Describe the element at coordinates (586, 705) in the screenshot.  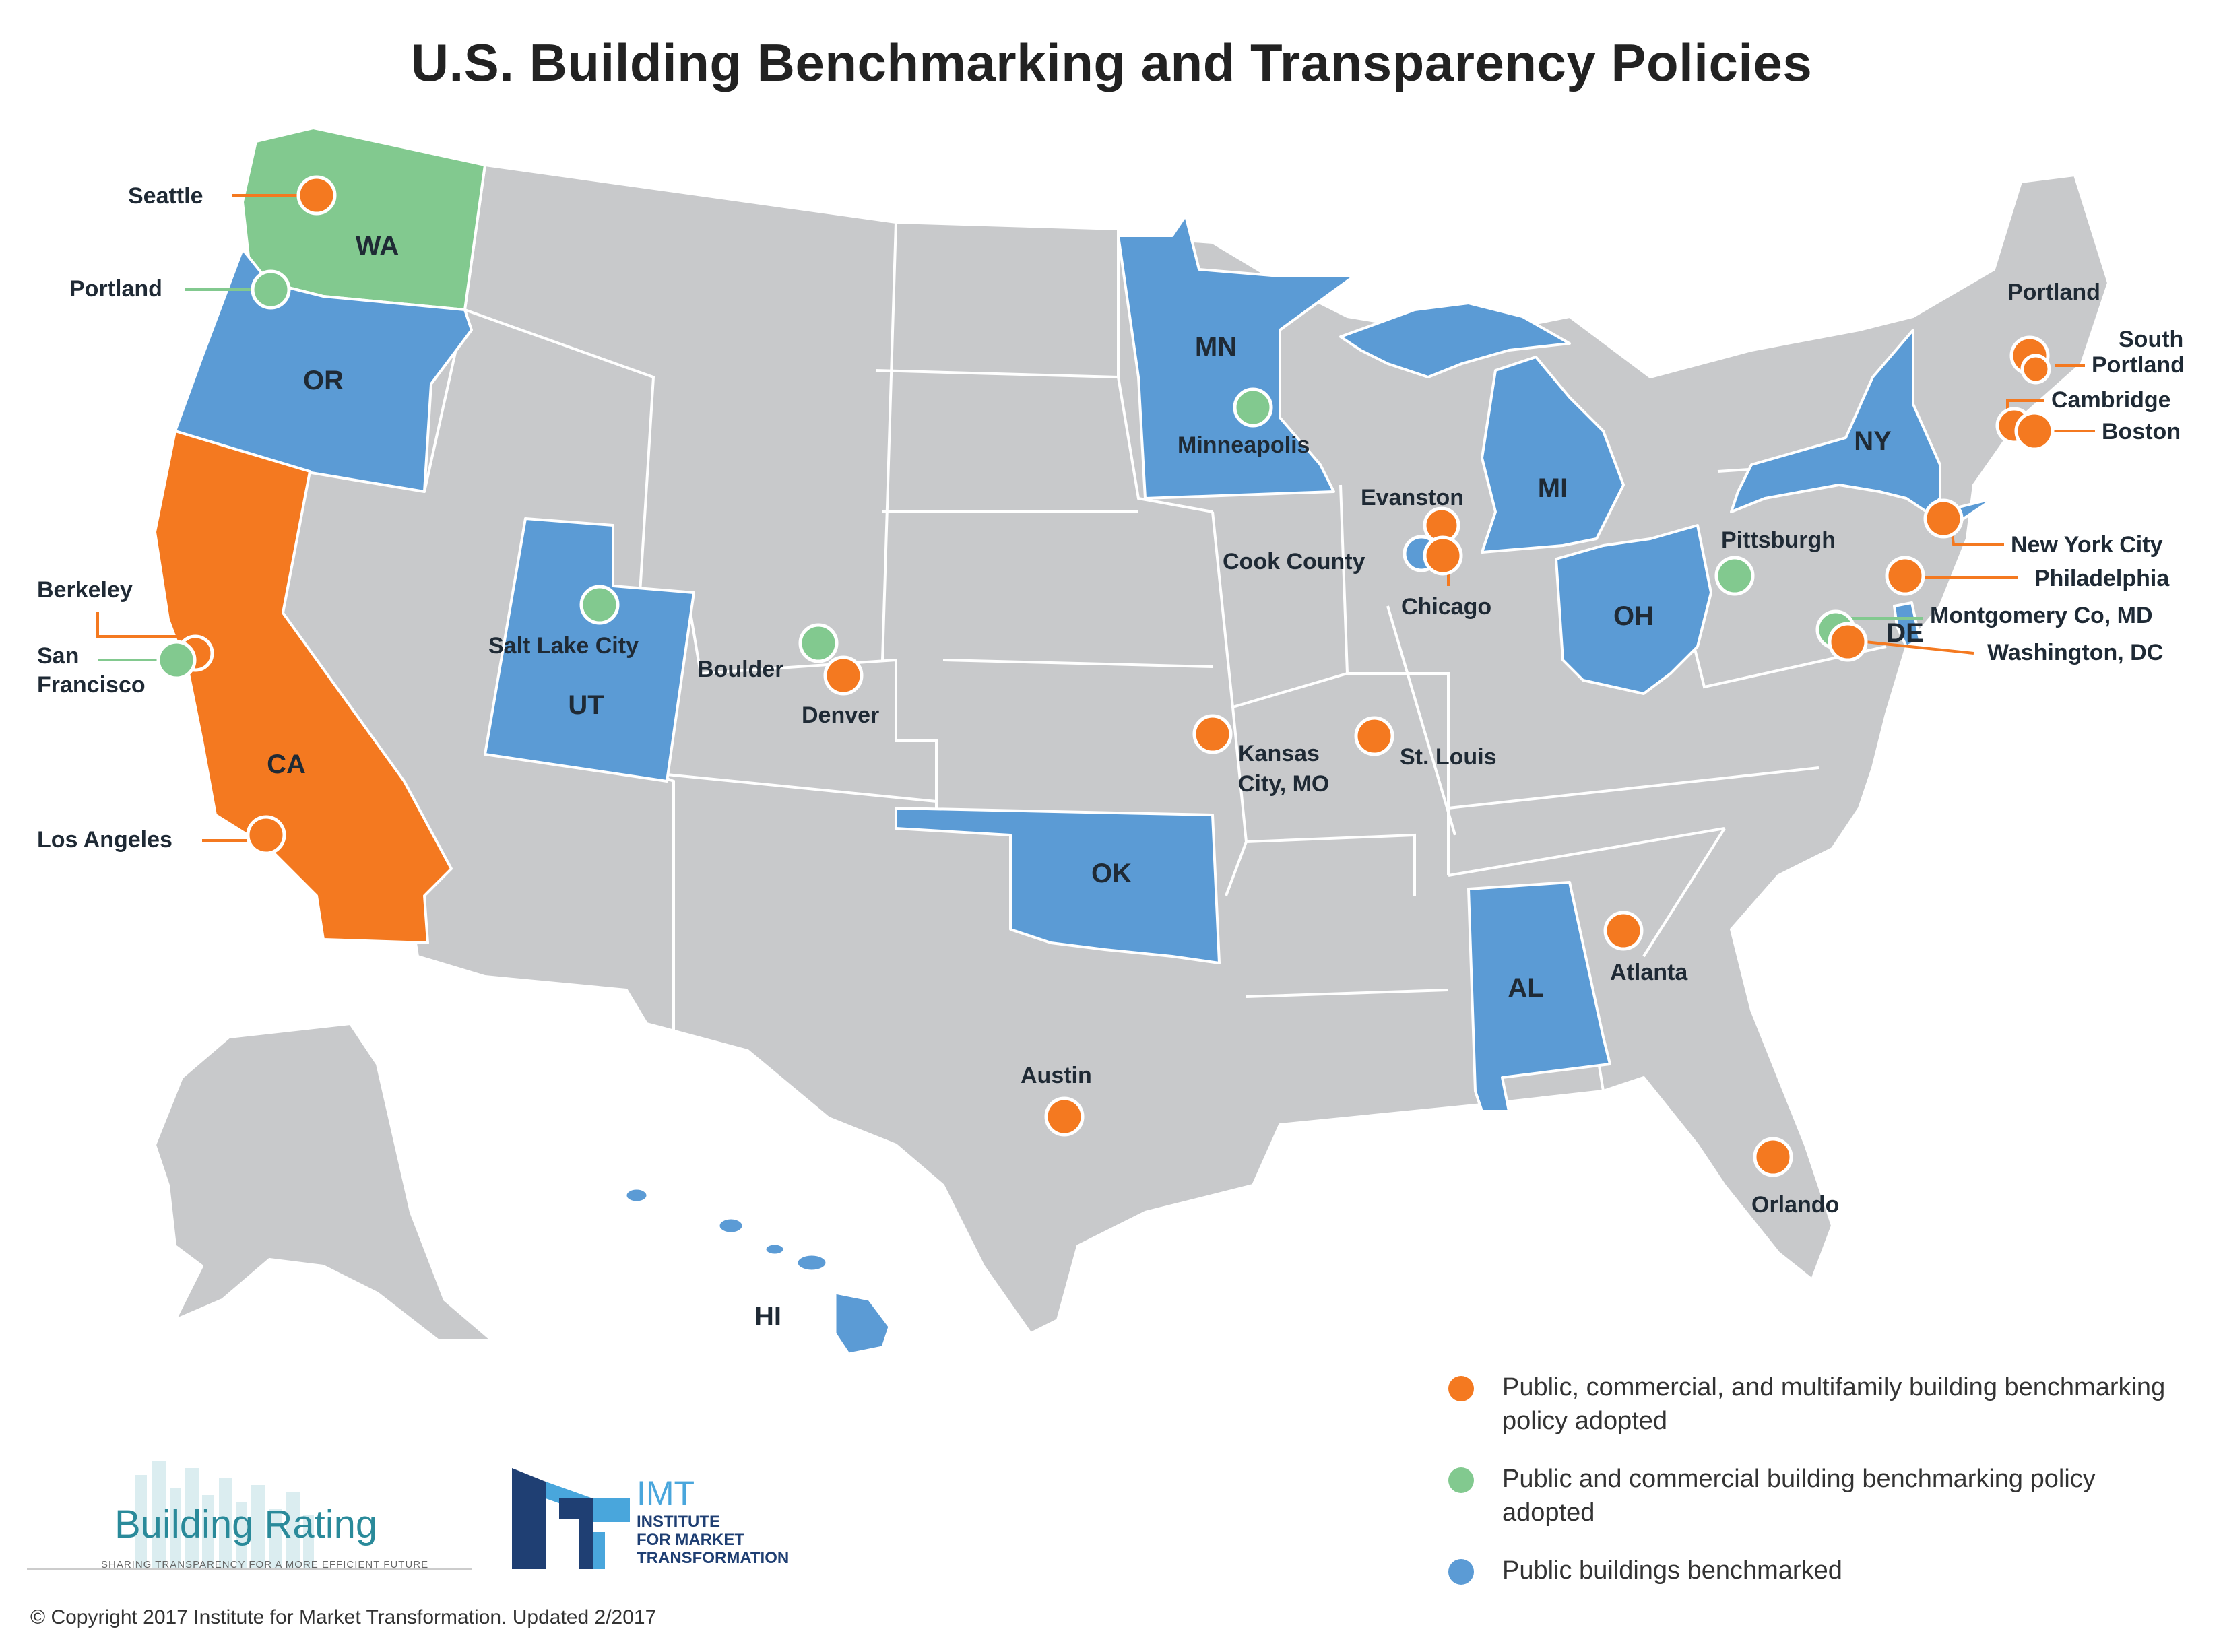
I see `state-label-ut: UT` at that location.